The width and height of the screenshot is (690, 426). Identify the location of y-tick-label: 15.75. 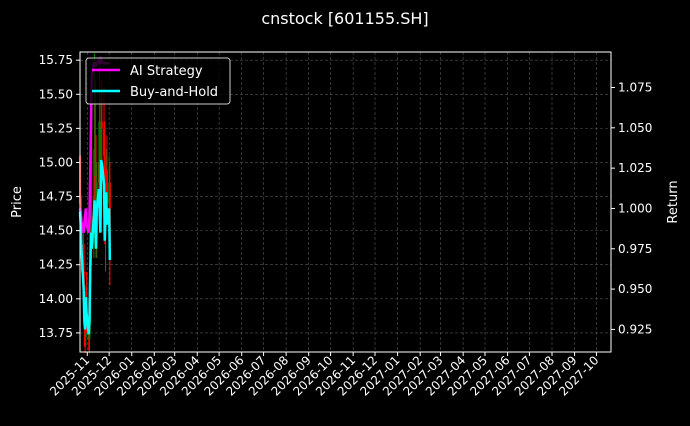
(56, 60).